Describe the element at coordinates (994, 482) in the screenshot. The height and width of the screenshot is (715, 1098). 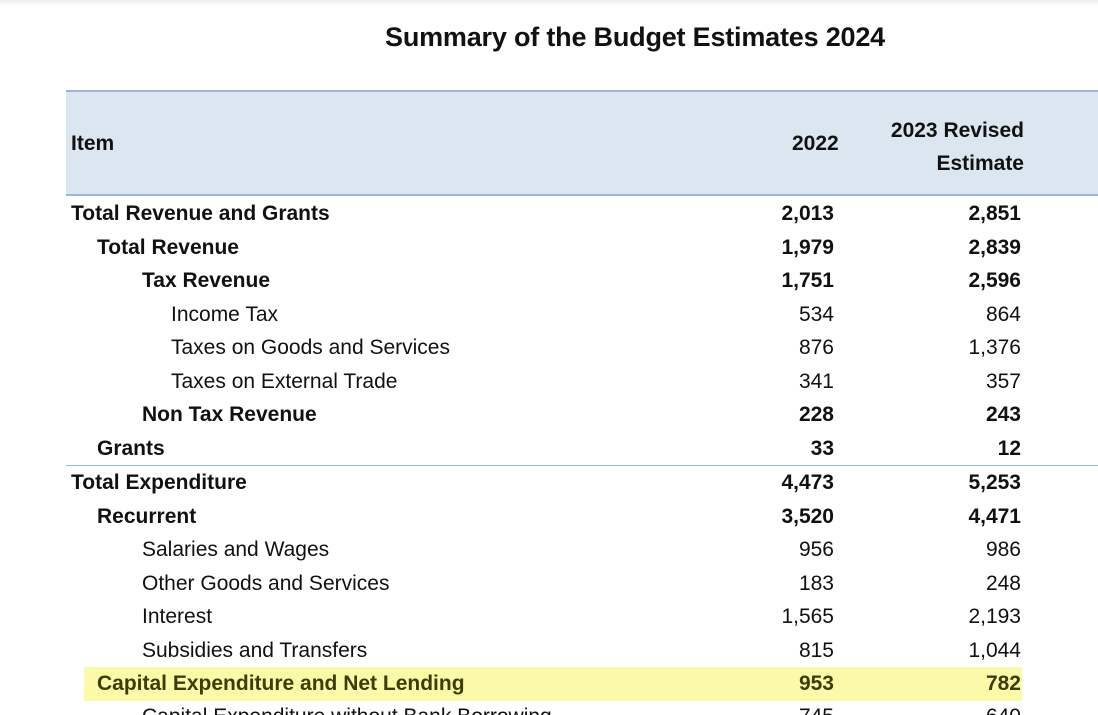
I see `row-value-2023: 5,253` at that location.